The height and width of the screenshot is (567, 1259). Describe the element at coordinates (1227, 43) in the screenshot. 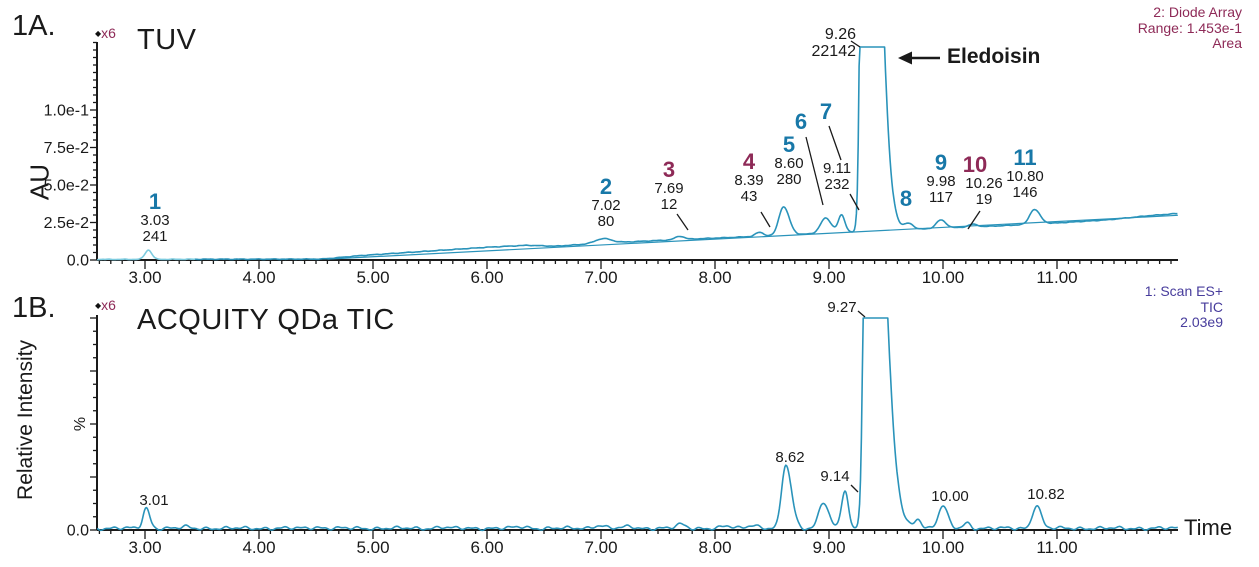

I see `detector-header-line: Area` at that location.